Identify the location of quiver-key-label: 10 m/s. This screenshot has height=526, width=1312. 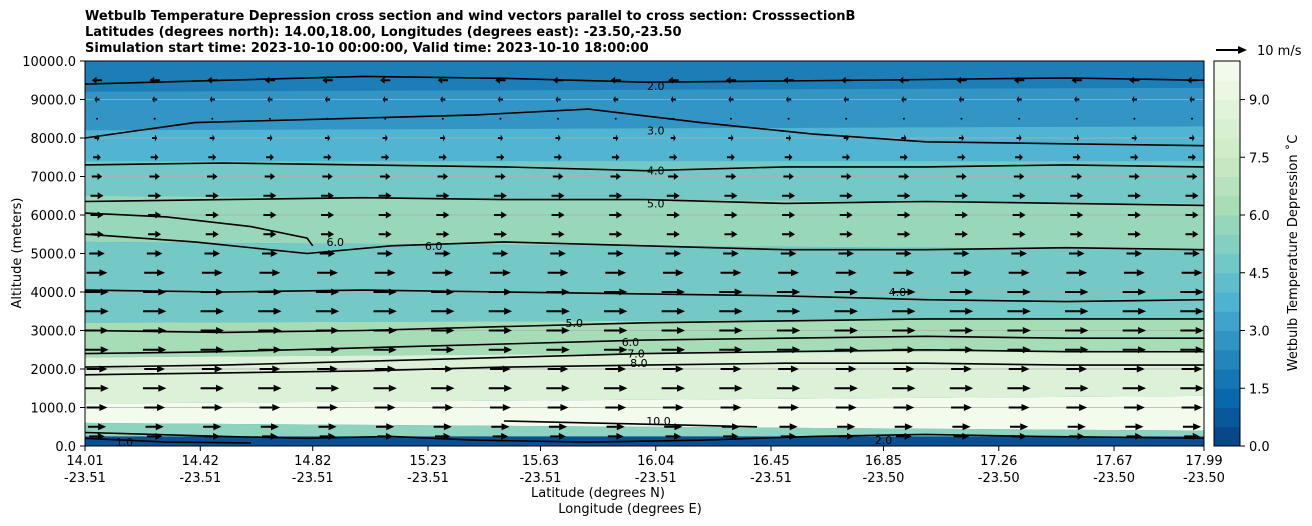
(1279, 51).